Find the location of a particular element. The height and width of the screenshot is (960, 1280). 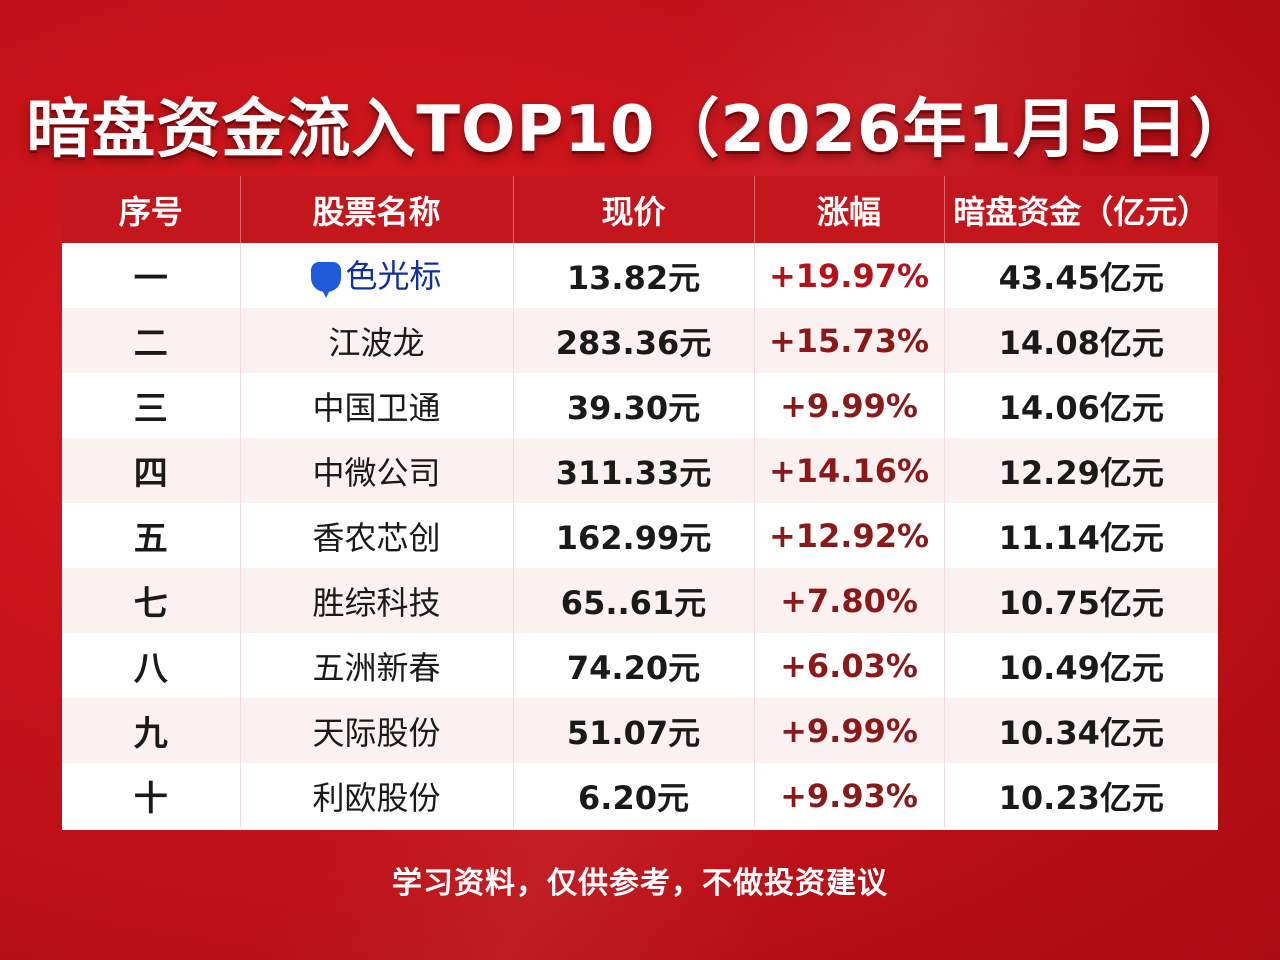

header-fund: 暗盘资金（亿元） is located at coordinates (1081, 209).